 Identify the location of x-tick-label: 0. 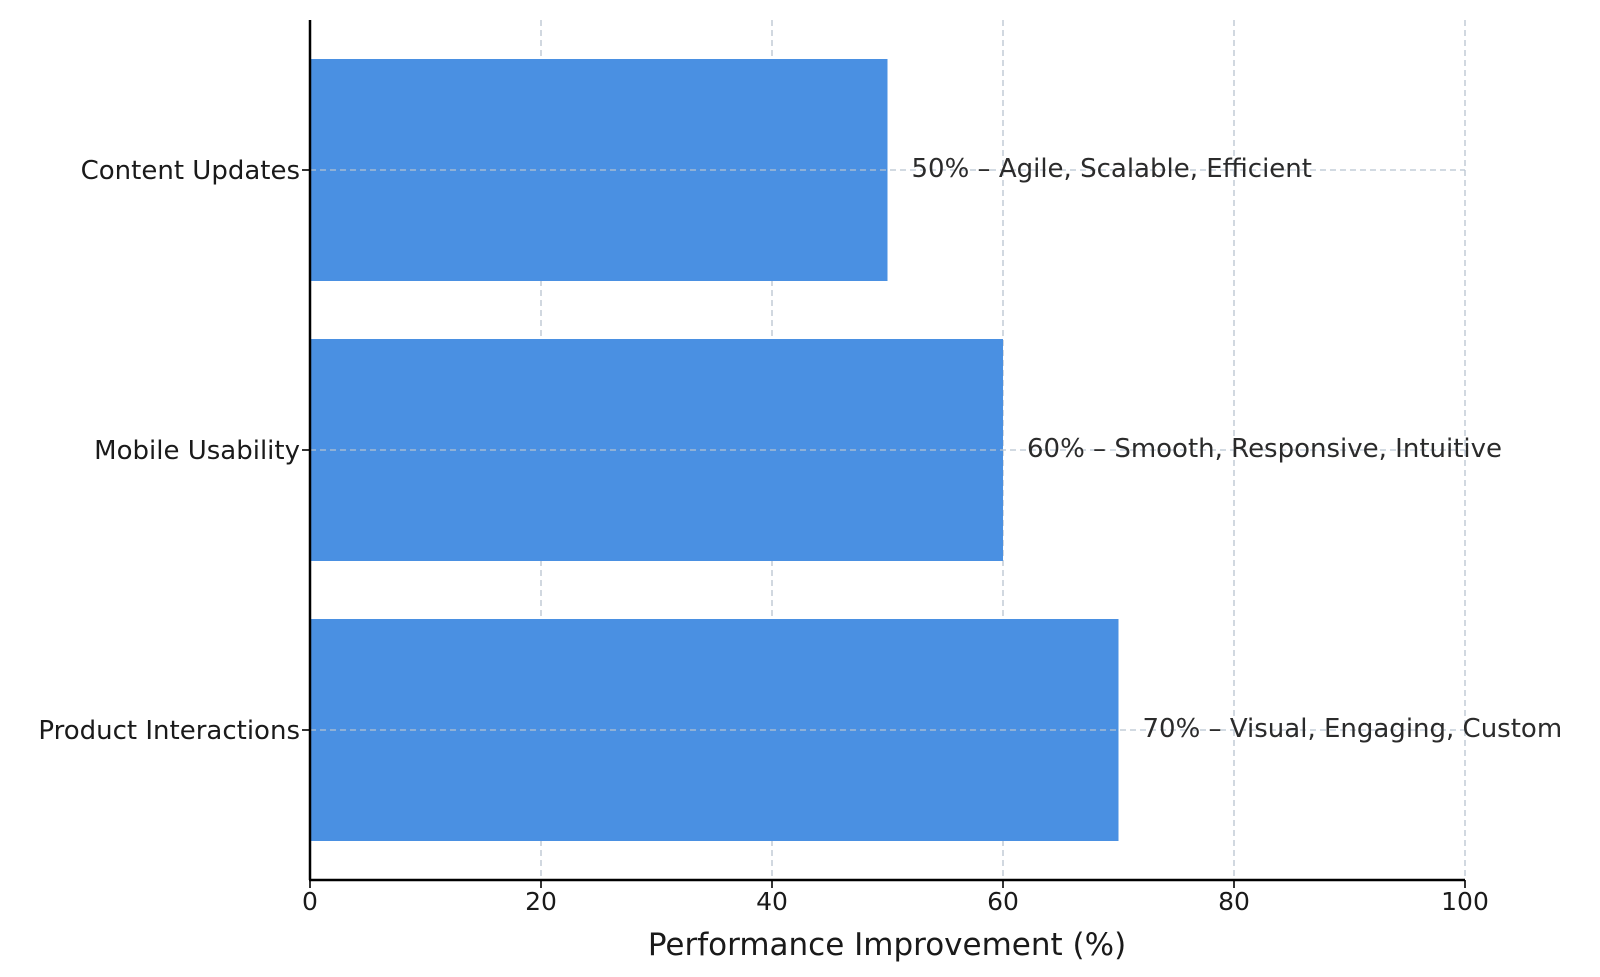
(310, 901).